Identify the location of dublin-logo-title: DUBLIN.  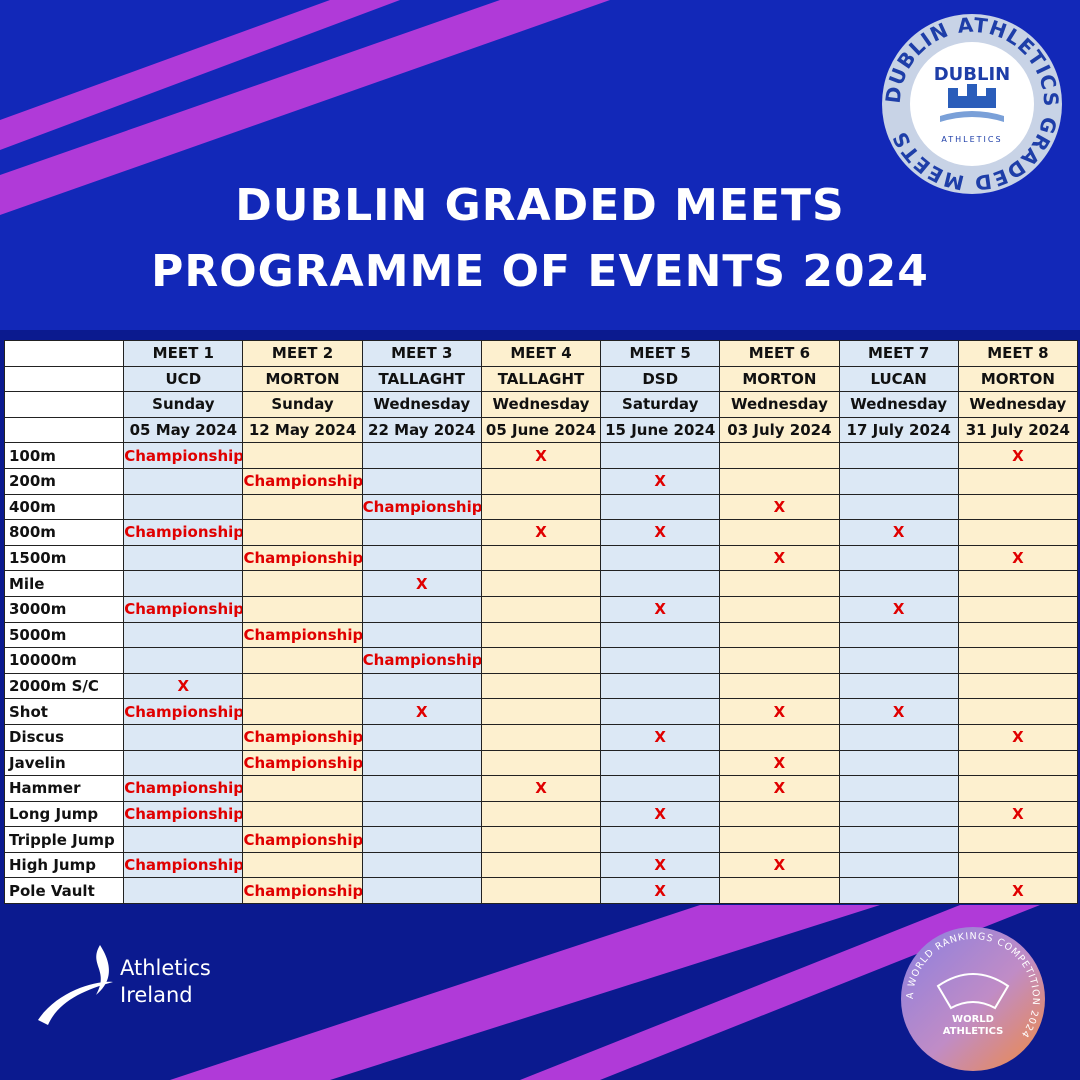
(972, 74).